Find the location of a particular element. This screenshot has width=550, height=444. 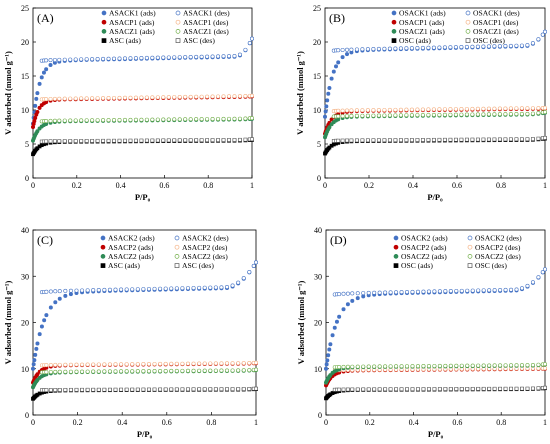

series-osack1-ads- is located at coordinates (434, 74).